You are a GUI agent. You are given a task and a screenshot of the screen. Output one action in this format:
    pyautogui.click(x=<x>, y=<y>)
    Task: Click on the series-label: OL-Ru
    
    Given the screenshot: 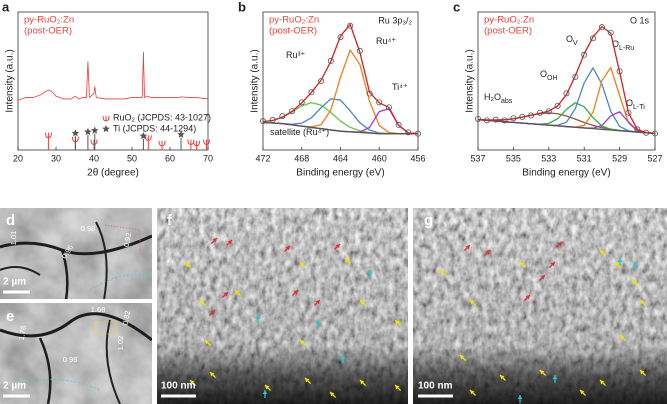 What is the action you would take?
    pyautogui.click(x=623, y=45)
    